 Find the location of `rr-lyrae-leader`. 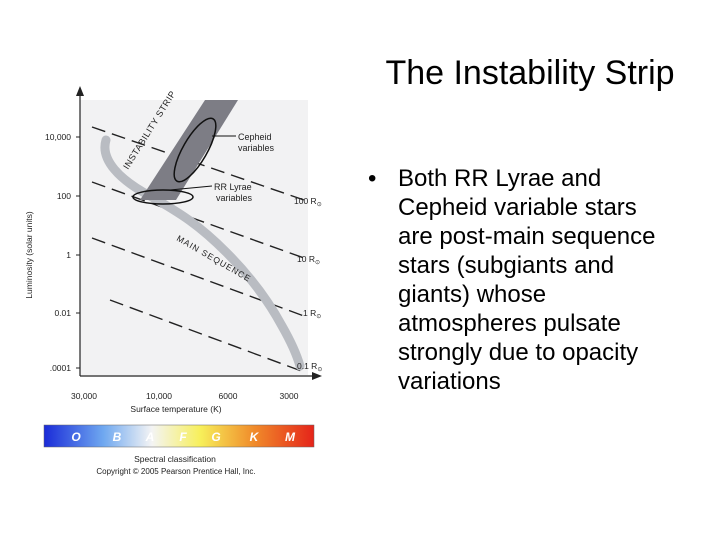

rr-lyrae-leader is located at coordinates (191, 188).